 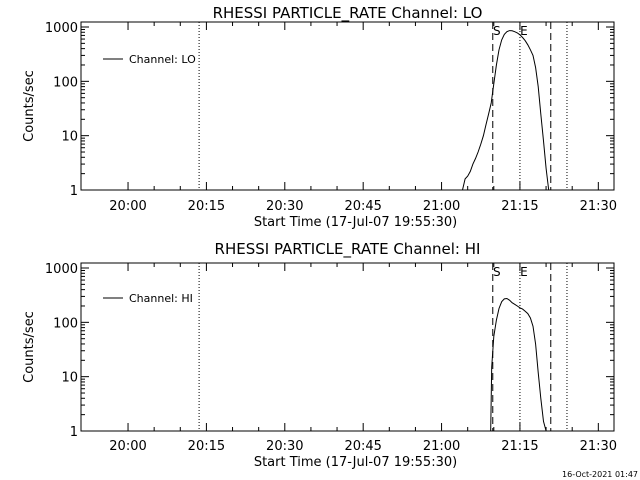 What do you see at coordinates (162, 59) in the screenshot?
I see `legend-label: Channel: LO` at bounding box center [162, 59].